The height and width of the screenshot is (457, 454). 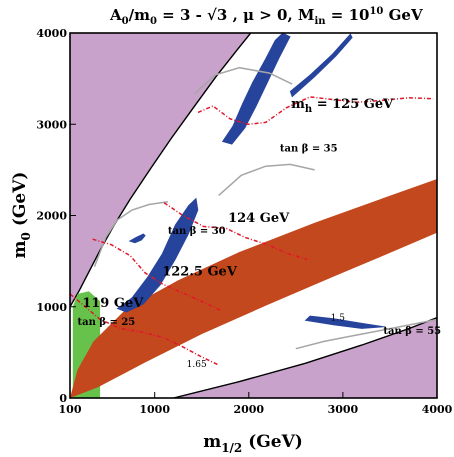 What do you see at coordinates (248, 409) in the screenshot?
I see `x-tick-label-3: 2000` at bounding box center [248, 409].